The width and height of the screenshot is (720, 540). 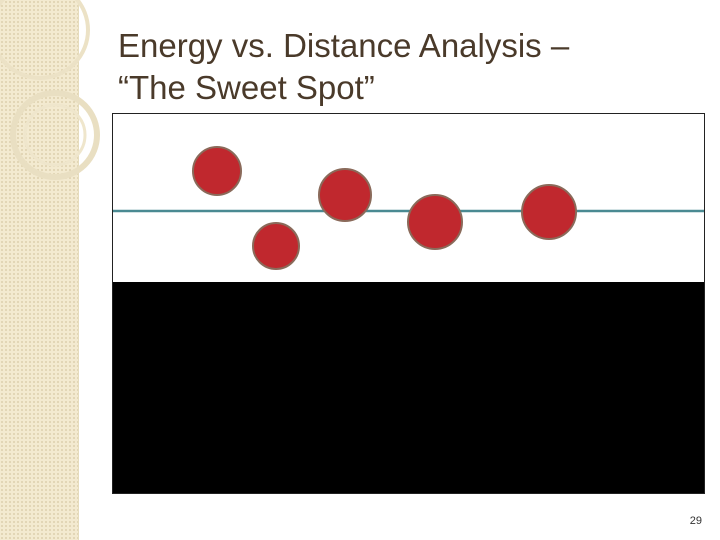 I want to click on page-number: 29, so click(x=695, y=521).